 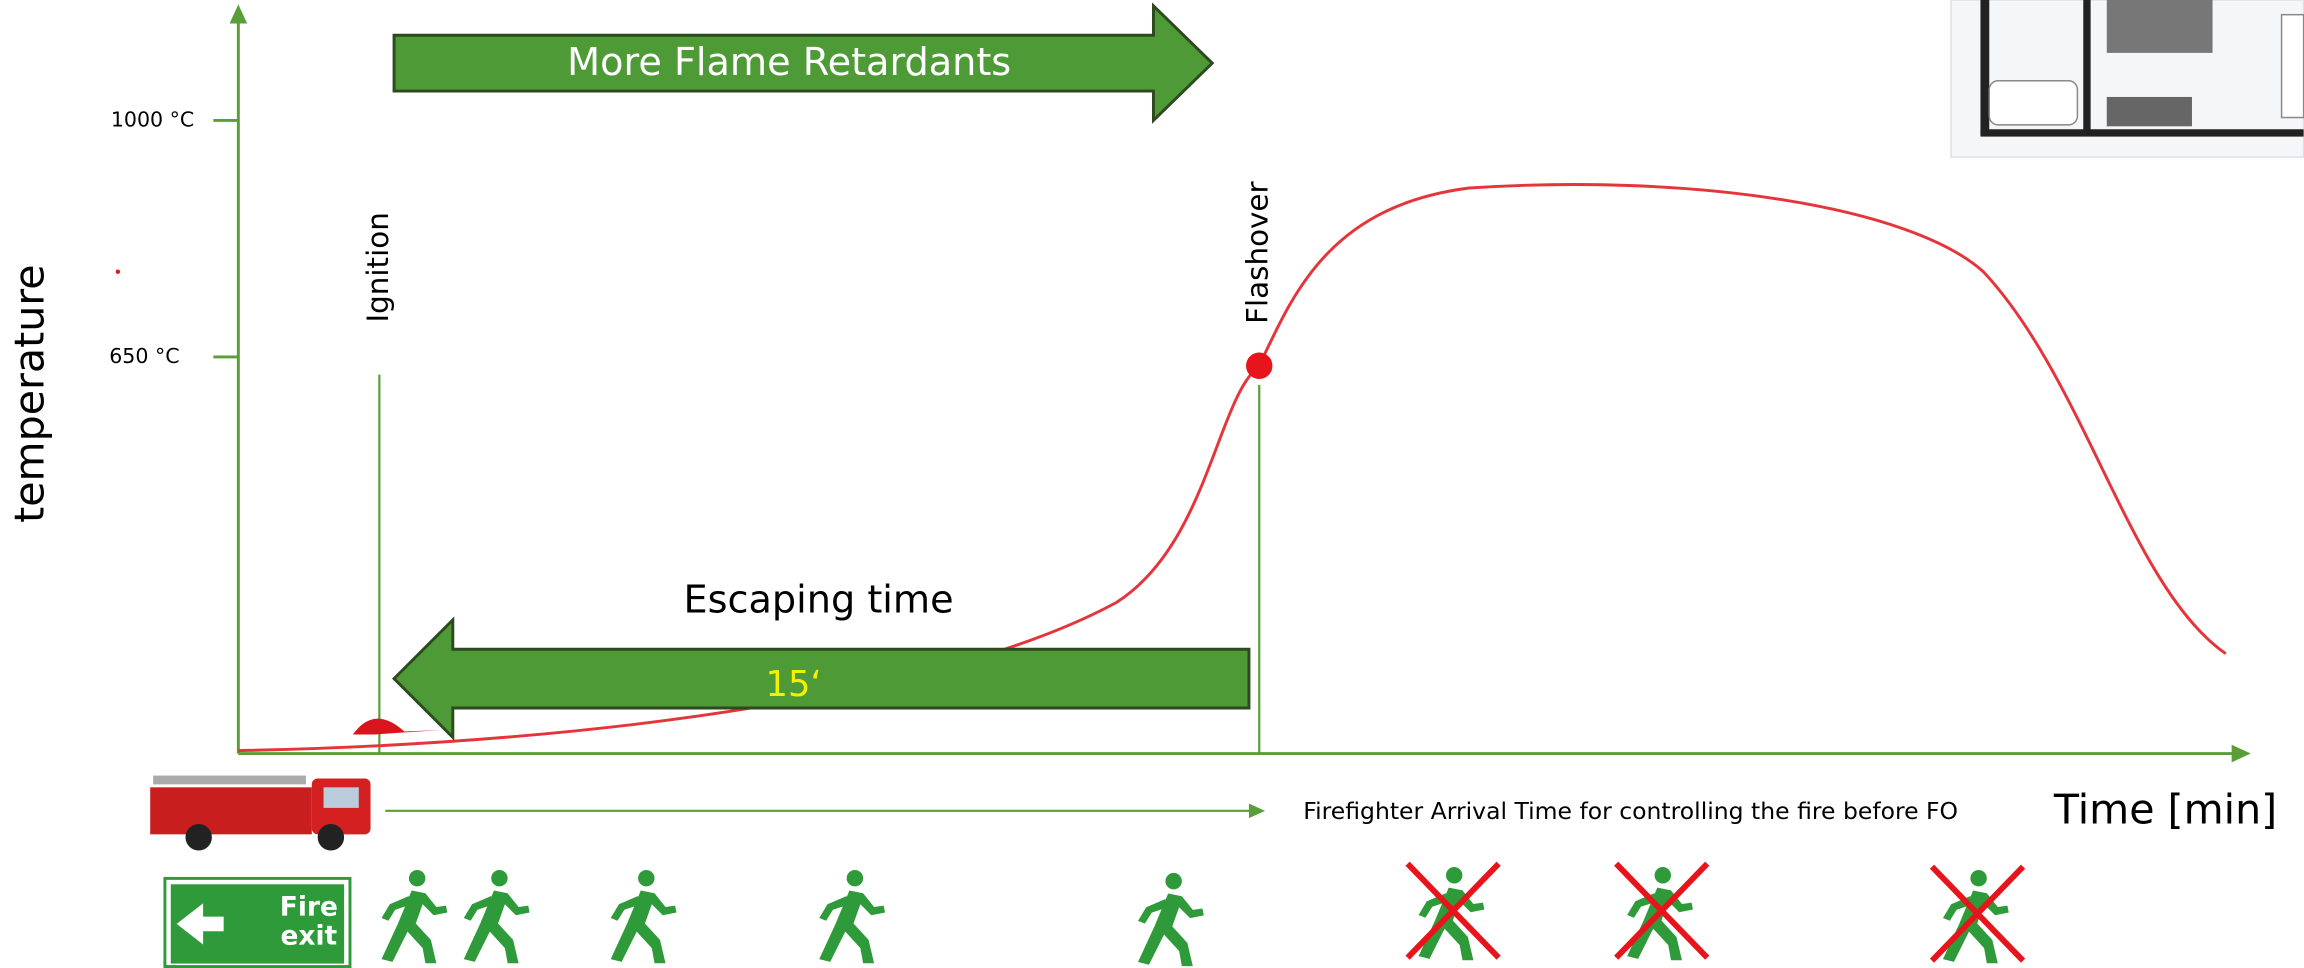 I want to click on flashover-point, so click(x=1259, y=365).